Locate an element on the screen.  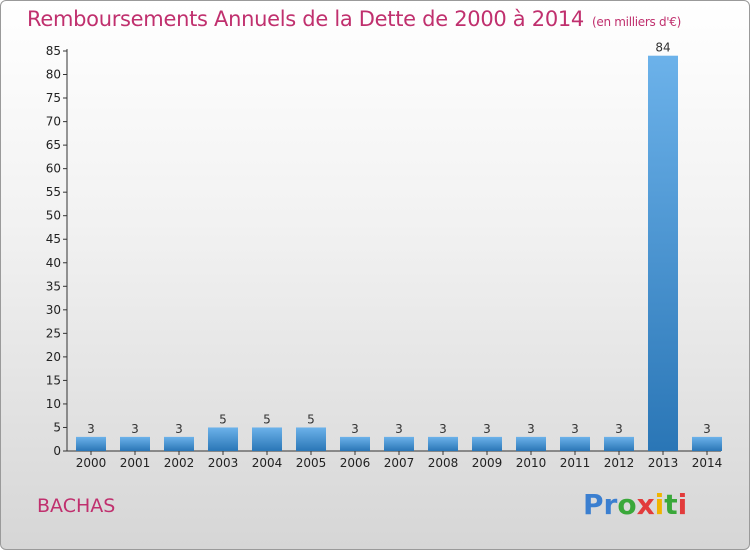
y-tick-label: 20 is located at coordinates (53, 357).